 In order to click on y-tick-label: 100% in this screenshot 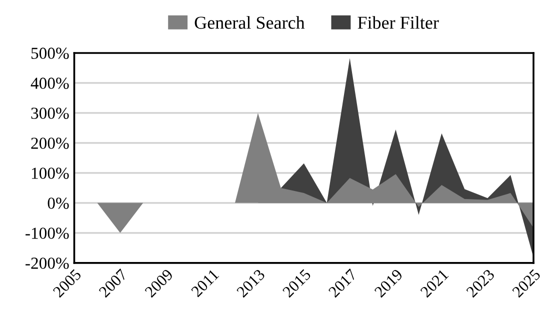, I will do `click(50, 173)`.